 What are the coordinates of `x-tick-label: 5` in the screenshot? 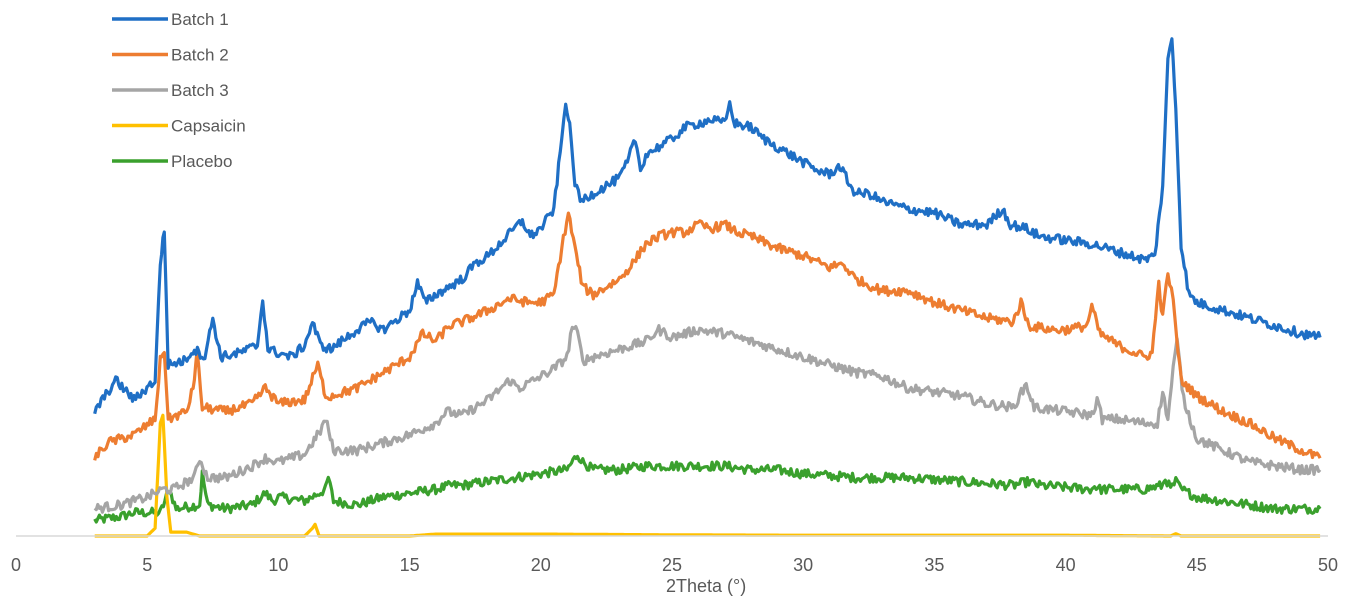 It's located at (147, 565).